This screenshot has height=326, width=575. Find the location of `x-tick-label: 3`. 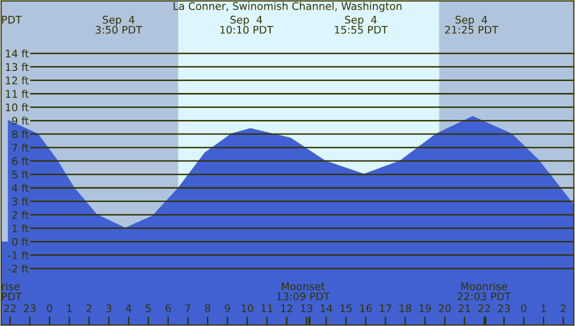

x-tick-label: 3 is located at coordinates (109, 308).